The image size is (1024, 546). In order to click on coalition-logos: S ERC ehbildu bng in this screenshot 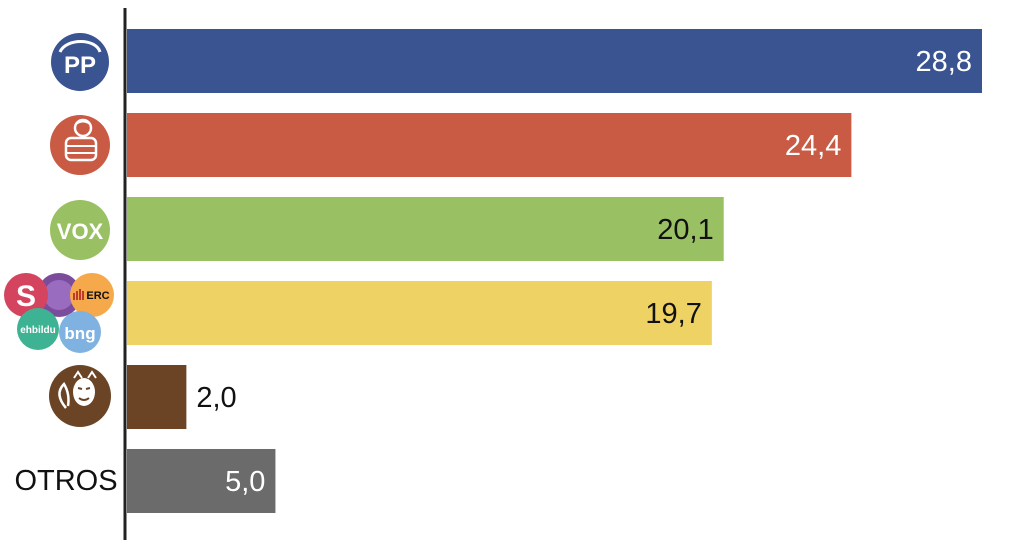, I will do `click(59, 313)`.